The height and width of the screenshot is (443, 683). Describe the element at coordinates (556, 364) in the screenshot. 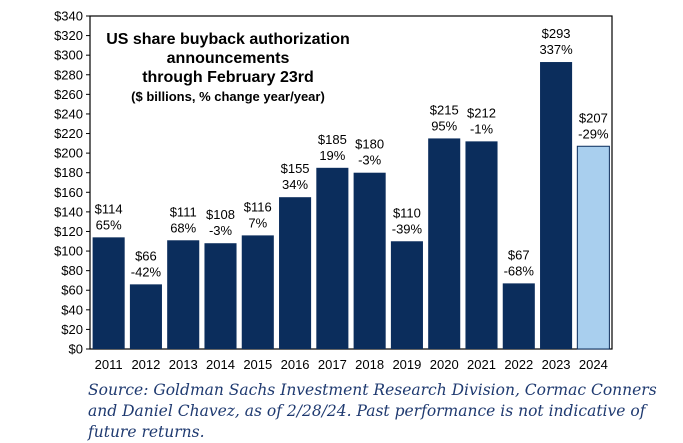

I see `x-tick-label: 2023` at that location.